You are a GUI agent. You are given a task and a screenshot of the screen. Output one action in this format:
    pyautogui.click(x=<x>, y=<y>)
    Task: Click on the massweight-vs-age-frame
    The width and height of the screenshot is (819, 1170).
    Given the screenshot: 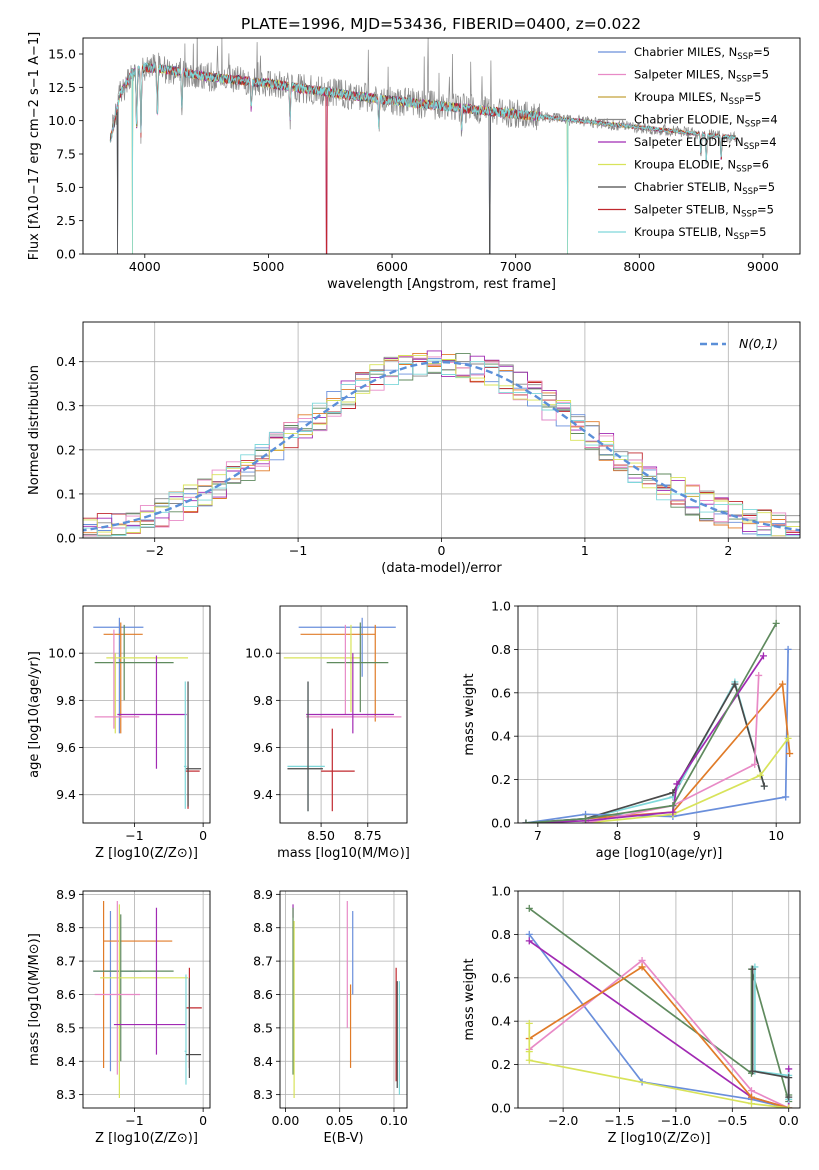 What is the action you would take?
    pyautogui.click(x=659, y=714)
    